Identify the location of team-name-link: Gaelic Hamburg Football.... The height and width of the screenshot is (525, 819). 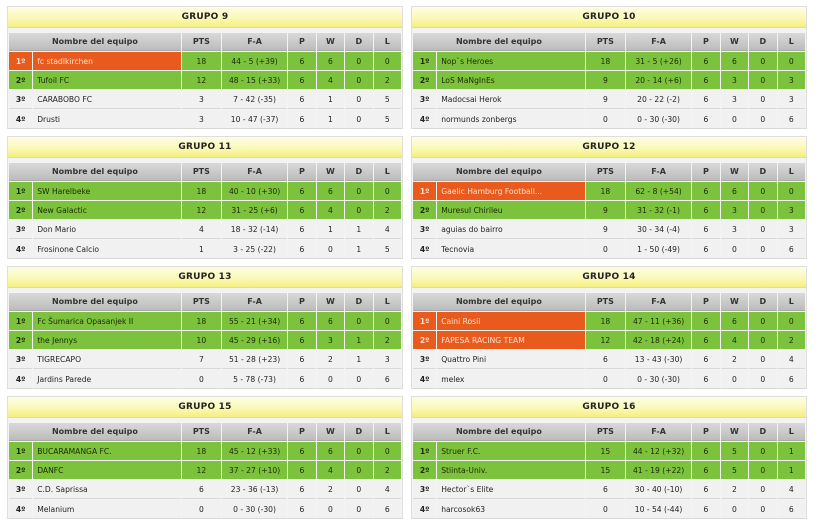
(511, 191).